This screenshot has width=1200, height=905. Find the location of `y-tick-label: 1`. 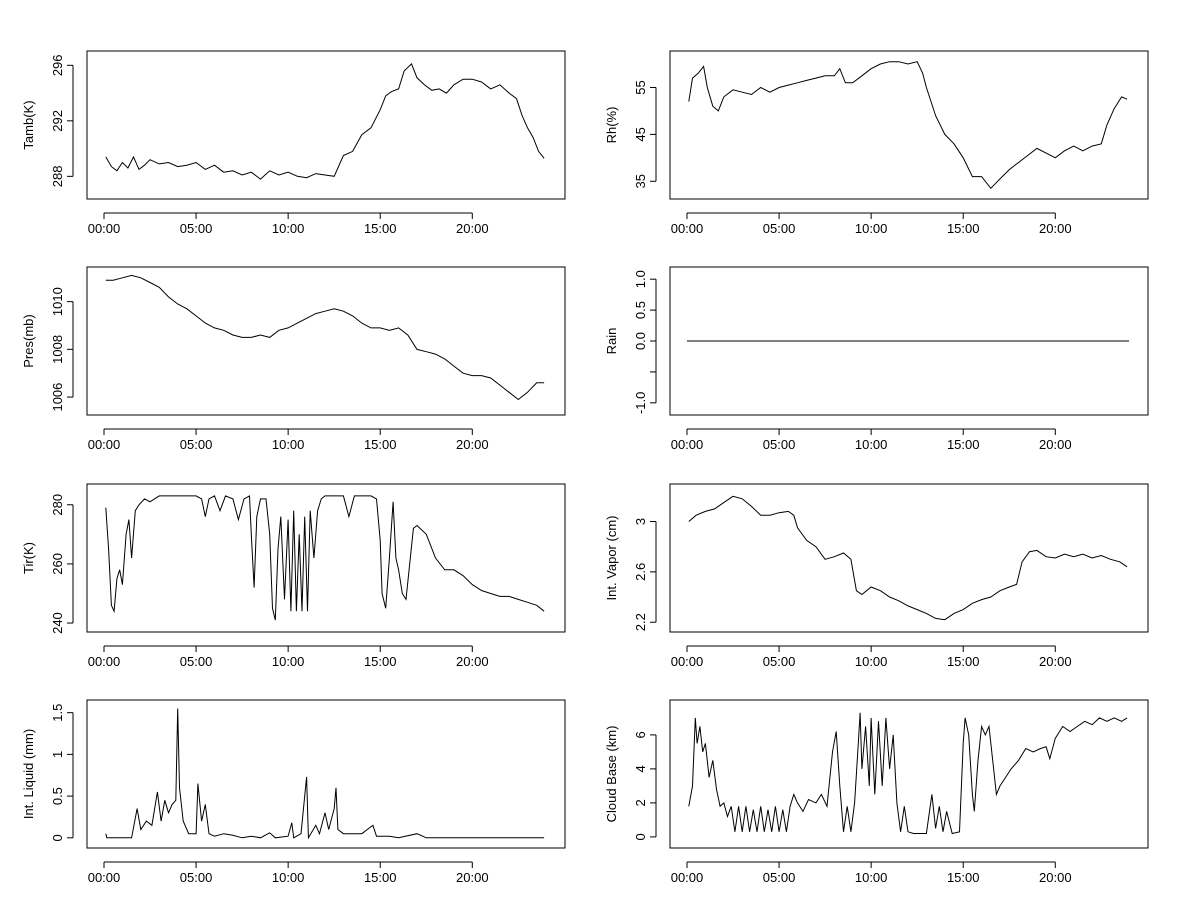

y-tick-label: 1 is located at coordinates (57, 754).